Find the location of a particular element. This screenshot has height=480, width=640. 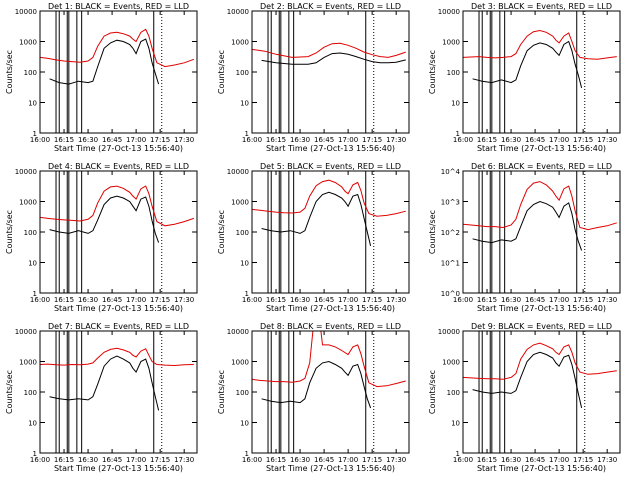

subplot-title: Det 5: BLACK = Events, RED = LLD is located at coordinates (330, 166).